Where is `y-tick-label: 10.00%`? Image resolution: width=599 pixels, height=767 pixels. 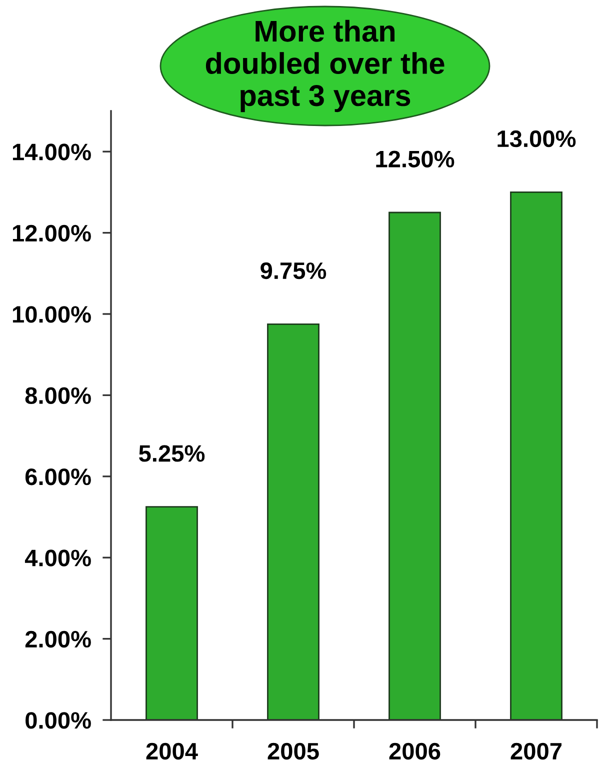
y-tick-label: 10.00% is located at coordinates (51, 314).